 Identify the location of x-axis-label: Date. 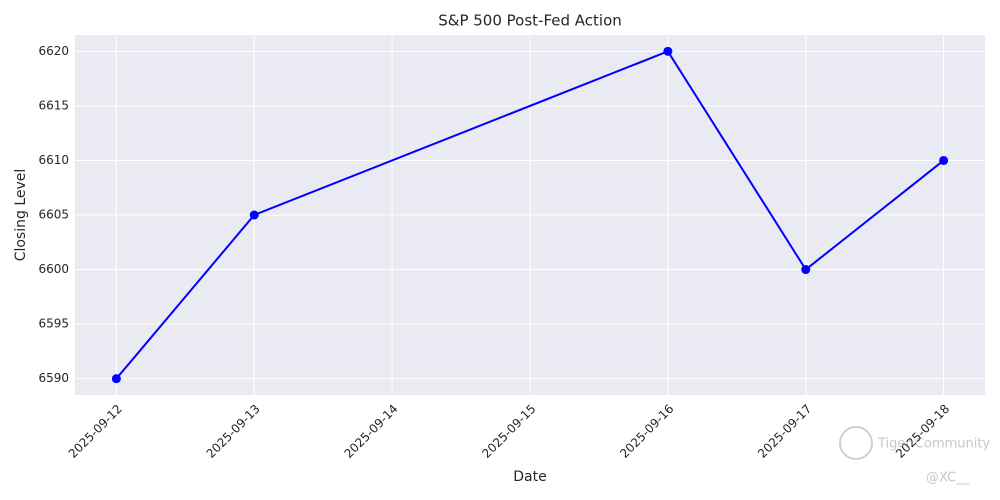
(529, 477).